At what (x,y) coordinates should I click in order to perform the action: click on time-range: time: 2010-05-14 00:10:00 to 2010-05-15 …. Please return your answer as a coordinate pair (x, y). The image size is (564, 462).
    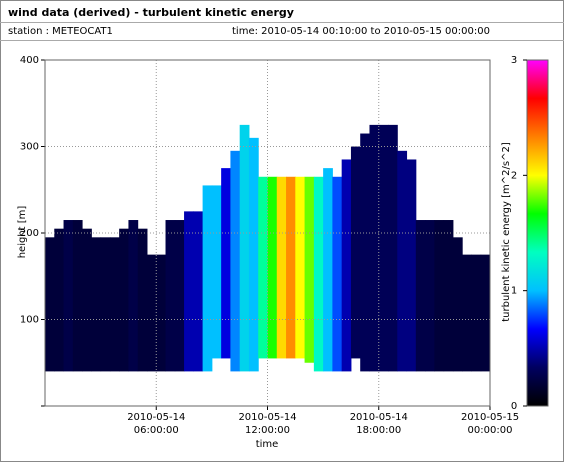
    Looking at the image, I should click on (361, 31).